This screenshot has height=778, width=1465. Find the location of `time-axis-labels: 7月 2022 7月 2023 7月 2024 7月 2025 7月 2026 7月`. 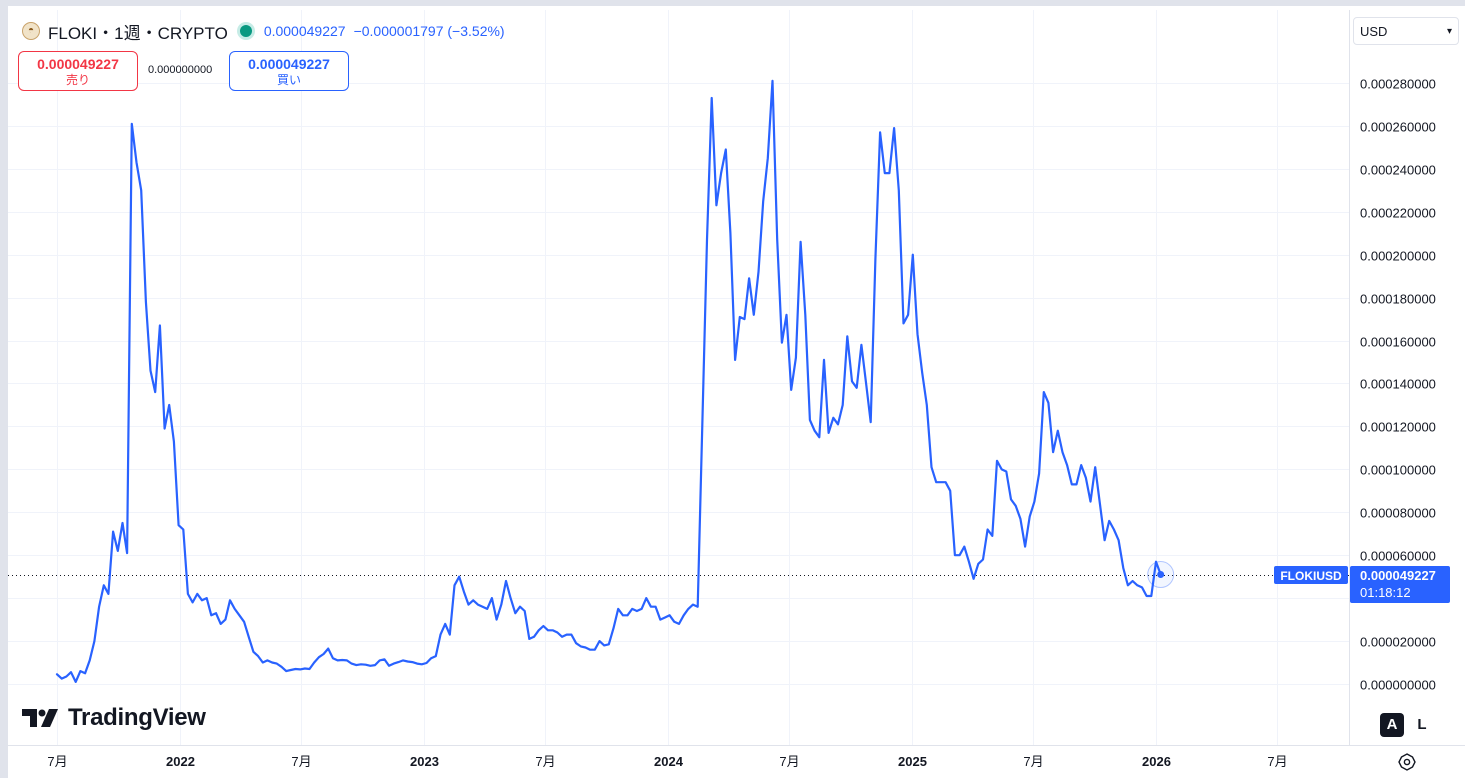

time-axis-labels: 7月 2022 7月 2023 7月 2024 7月 2025 7月 2026 7月 is located at coordinates (667, 761).